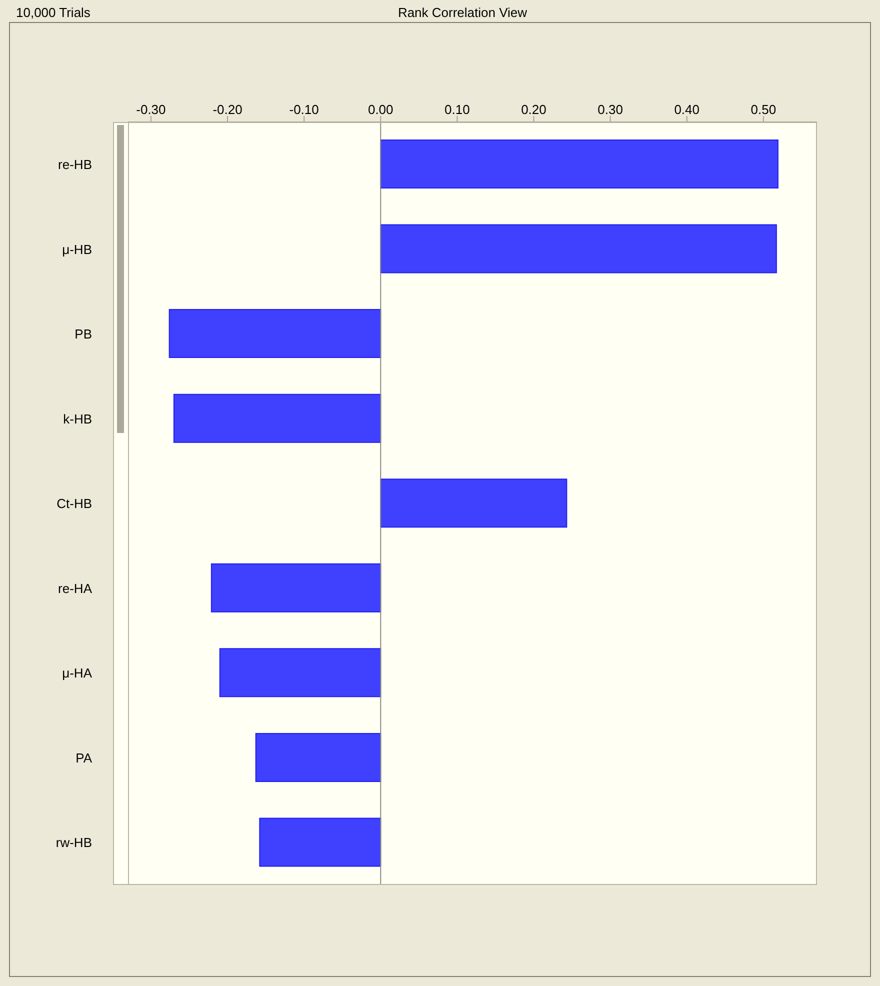 This screenshot has width=880, height=986. What do you see at coordinates (84, 758) in the screenshot?
I see `y-tick-label: PA` at bounding box center [84, 758].